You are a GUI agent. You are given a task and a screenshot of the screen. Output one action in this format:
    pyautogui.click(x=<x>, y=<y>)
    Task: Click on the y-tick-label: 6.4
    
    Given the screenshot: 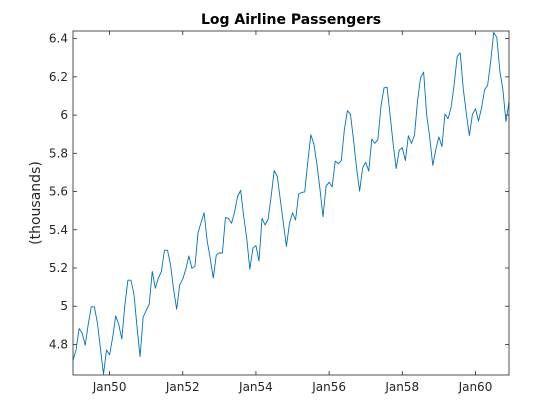 What is the action you would take?
    pyautogui.click(x=58, y=39)
    